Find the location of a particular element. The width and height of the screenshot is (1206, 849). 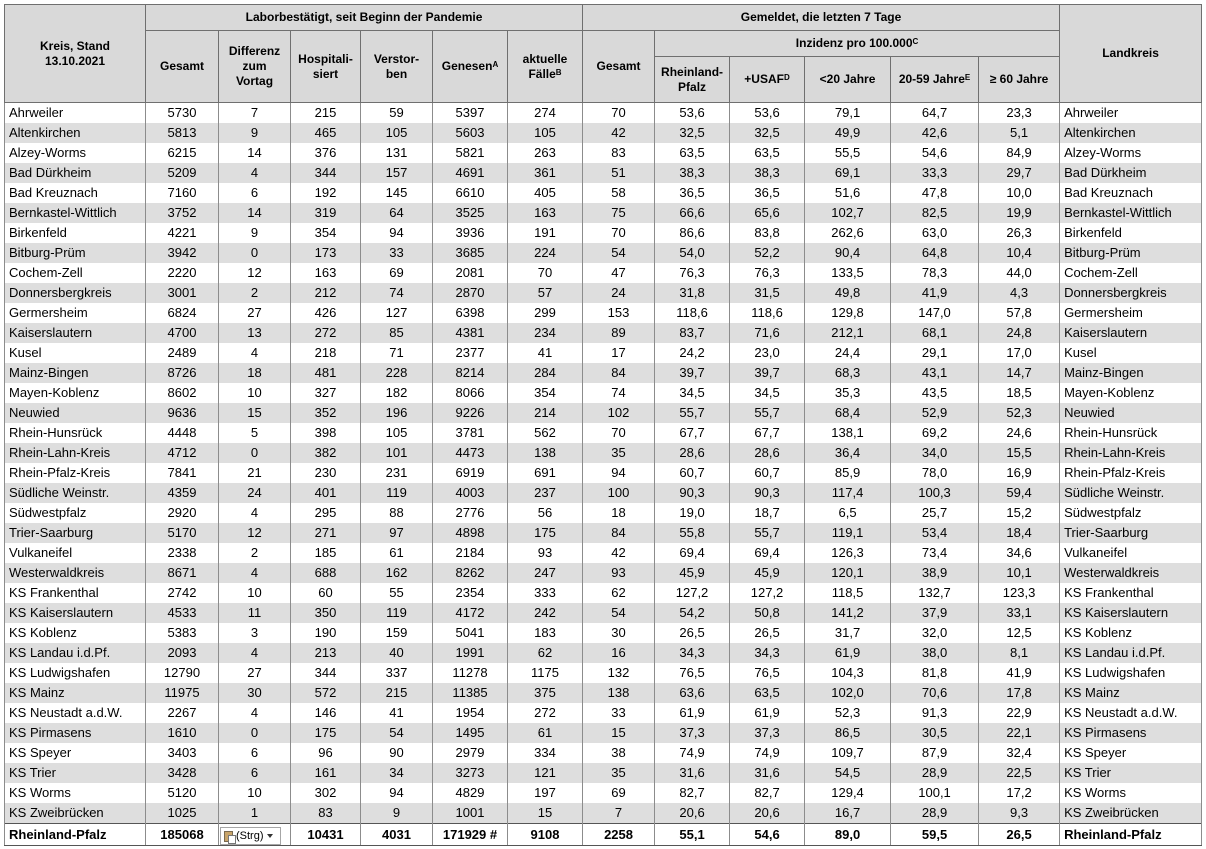

header-line: ben is located at coordinates (396, 73).